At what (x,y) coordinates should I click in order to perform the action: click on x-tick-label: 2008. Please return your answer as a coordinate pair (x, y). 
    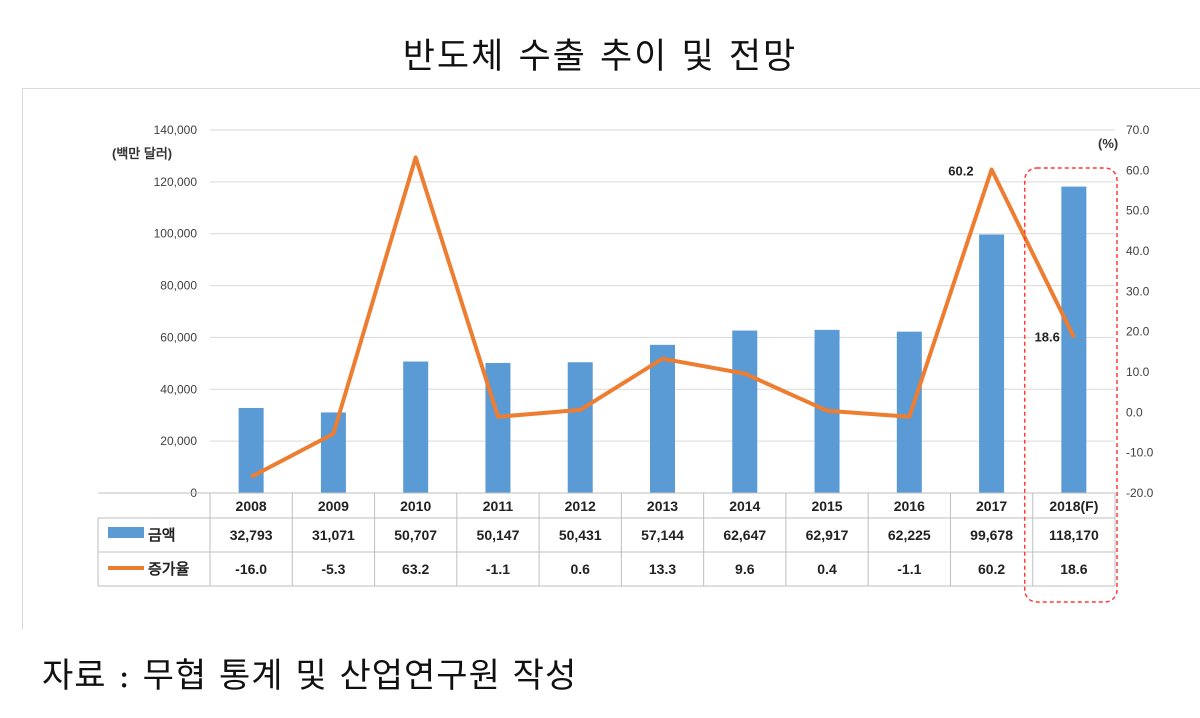
    Looking at the image, I should click on (251, 506).